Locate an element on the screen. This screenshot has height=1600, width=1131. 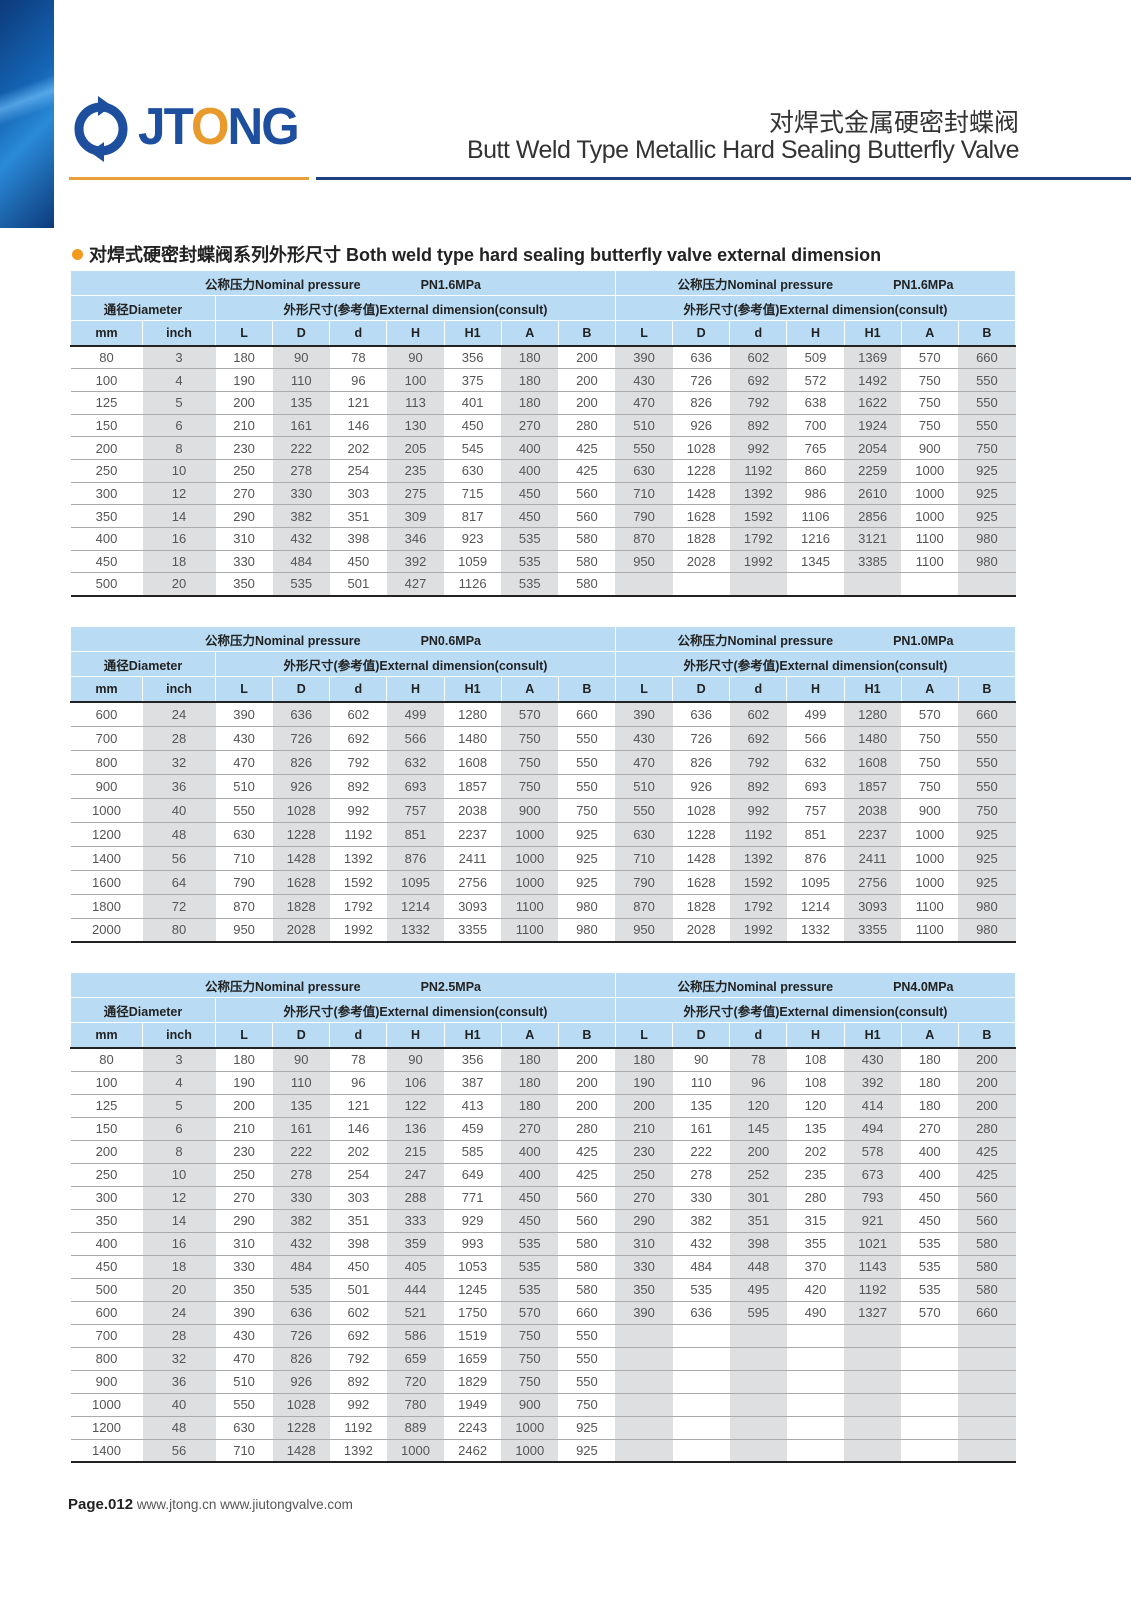
table-cell: 900 is located at coordinates (530, 1405).